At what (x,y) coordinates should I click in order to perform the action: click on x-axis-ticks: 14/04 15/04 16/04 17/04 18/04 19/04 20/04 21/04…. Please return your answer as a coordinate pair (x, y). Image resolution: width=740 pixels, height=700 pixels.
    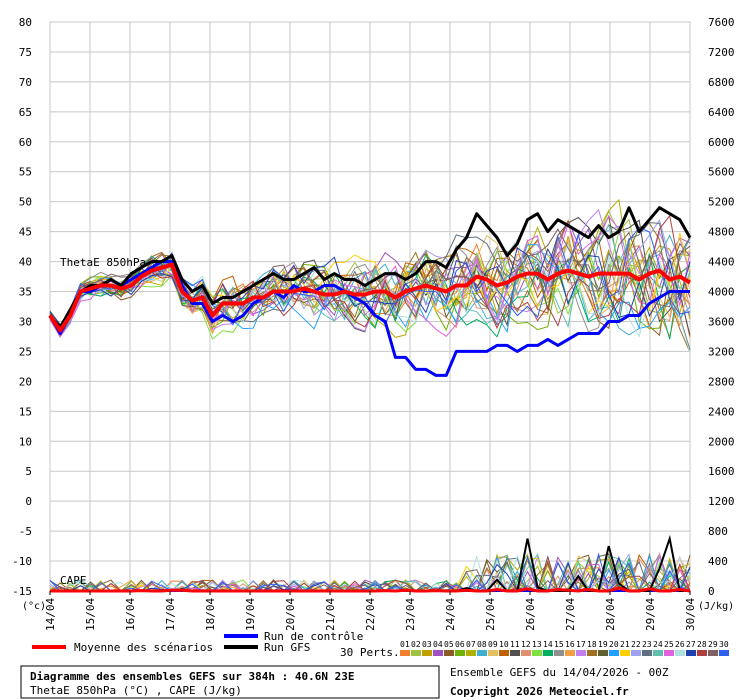
    Looking at the image, I should click on (370, 611).